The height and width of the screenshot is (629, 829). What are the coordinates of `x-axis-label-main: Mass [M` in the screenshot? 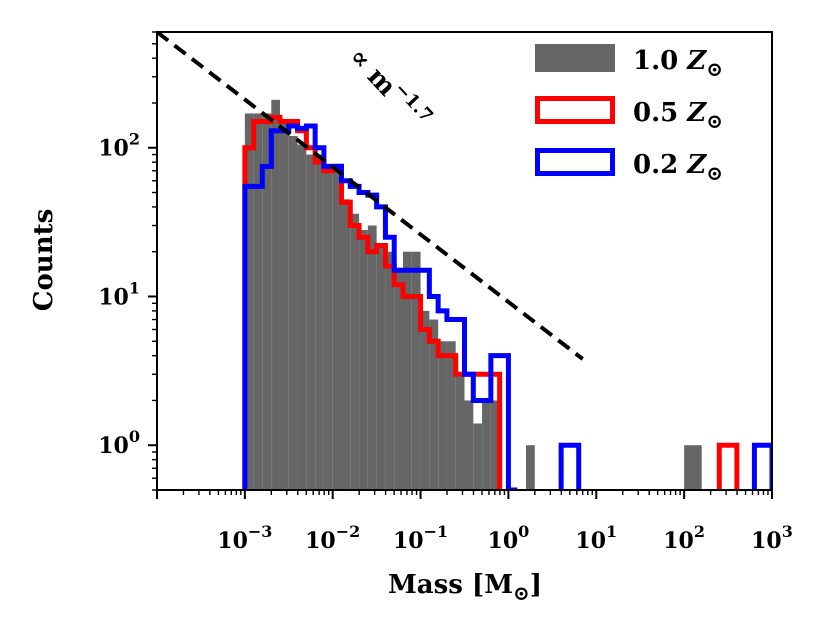 It's located at (450, 585).